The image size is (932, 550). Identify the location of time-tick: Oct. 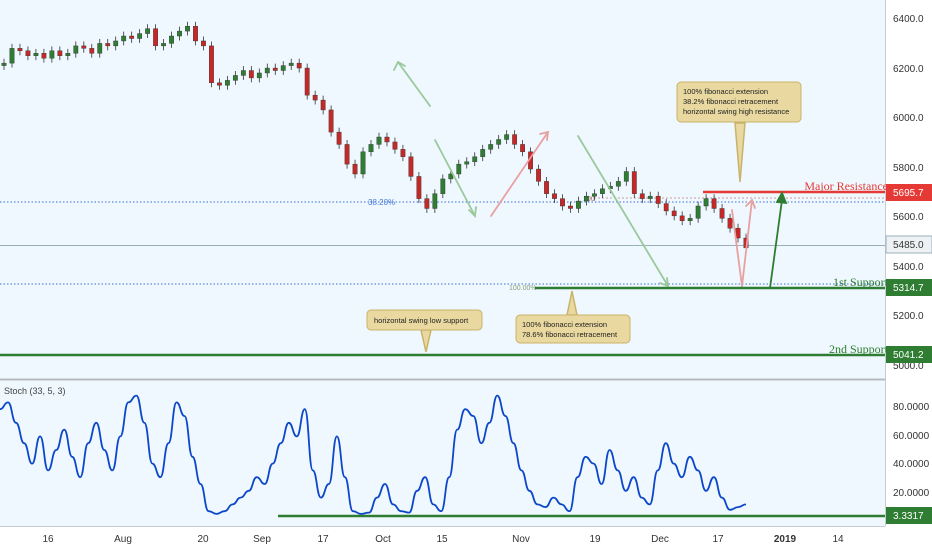
(383, 539).